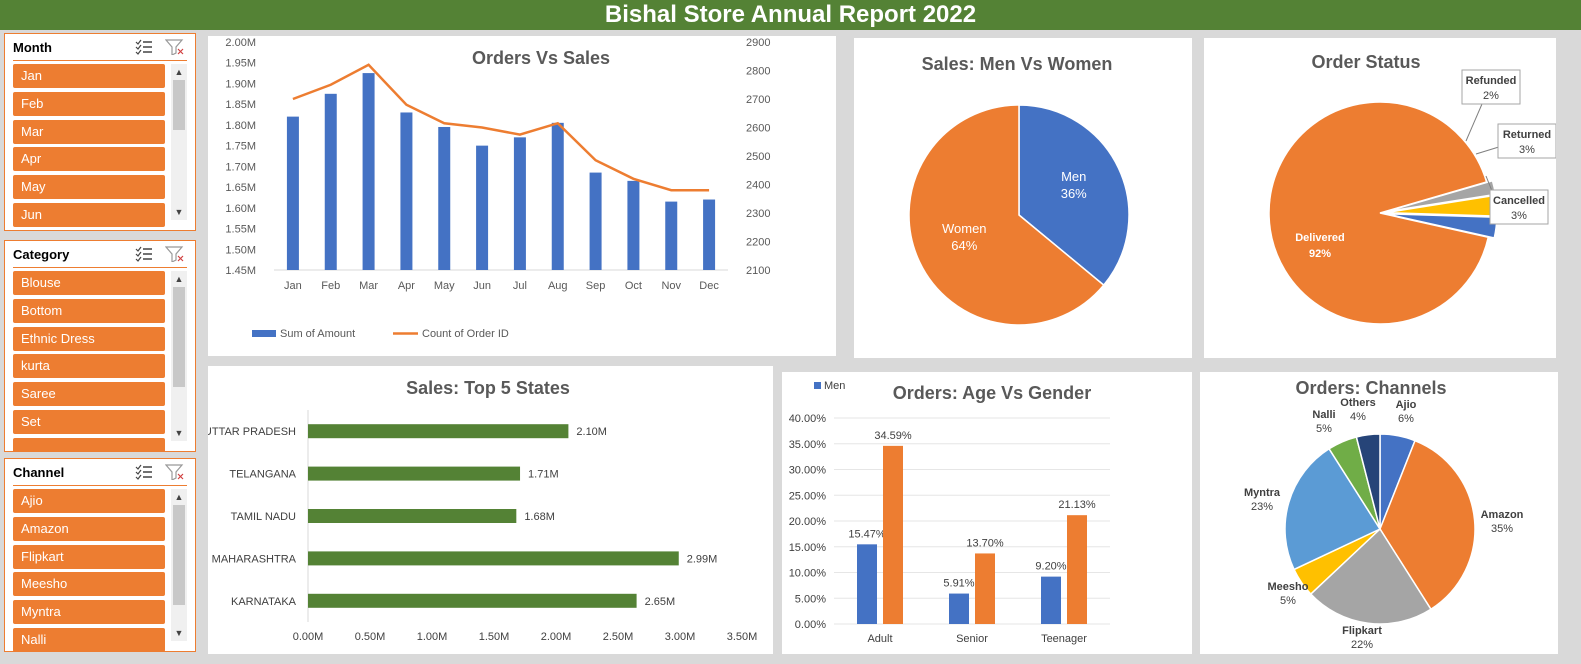 The height and width of the screenshot is (664, 1581). Describe the element at coordinates (1502, 515) in the screenshot. I see `slice-name-label: Amazon` at that location.